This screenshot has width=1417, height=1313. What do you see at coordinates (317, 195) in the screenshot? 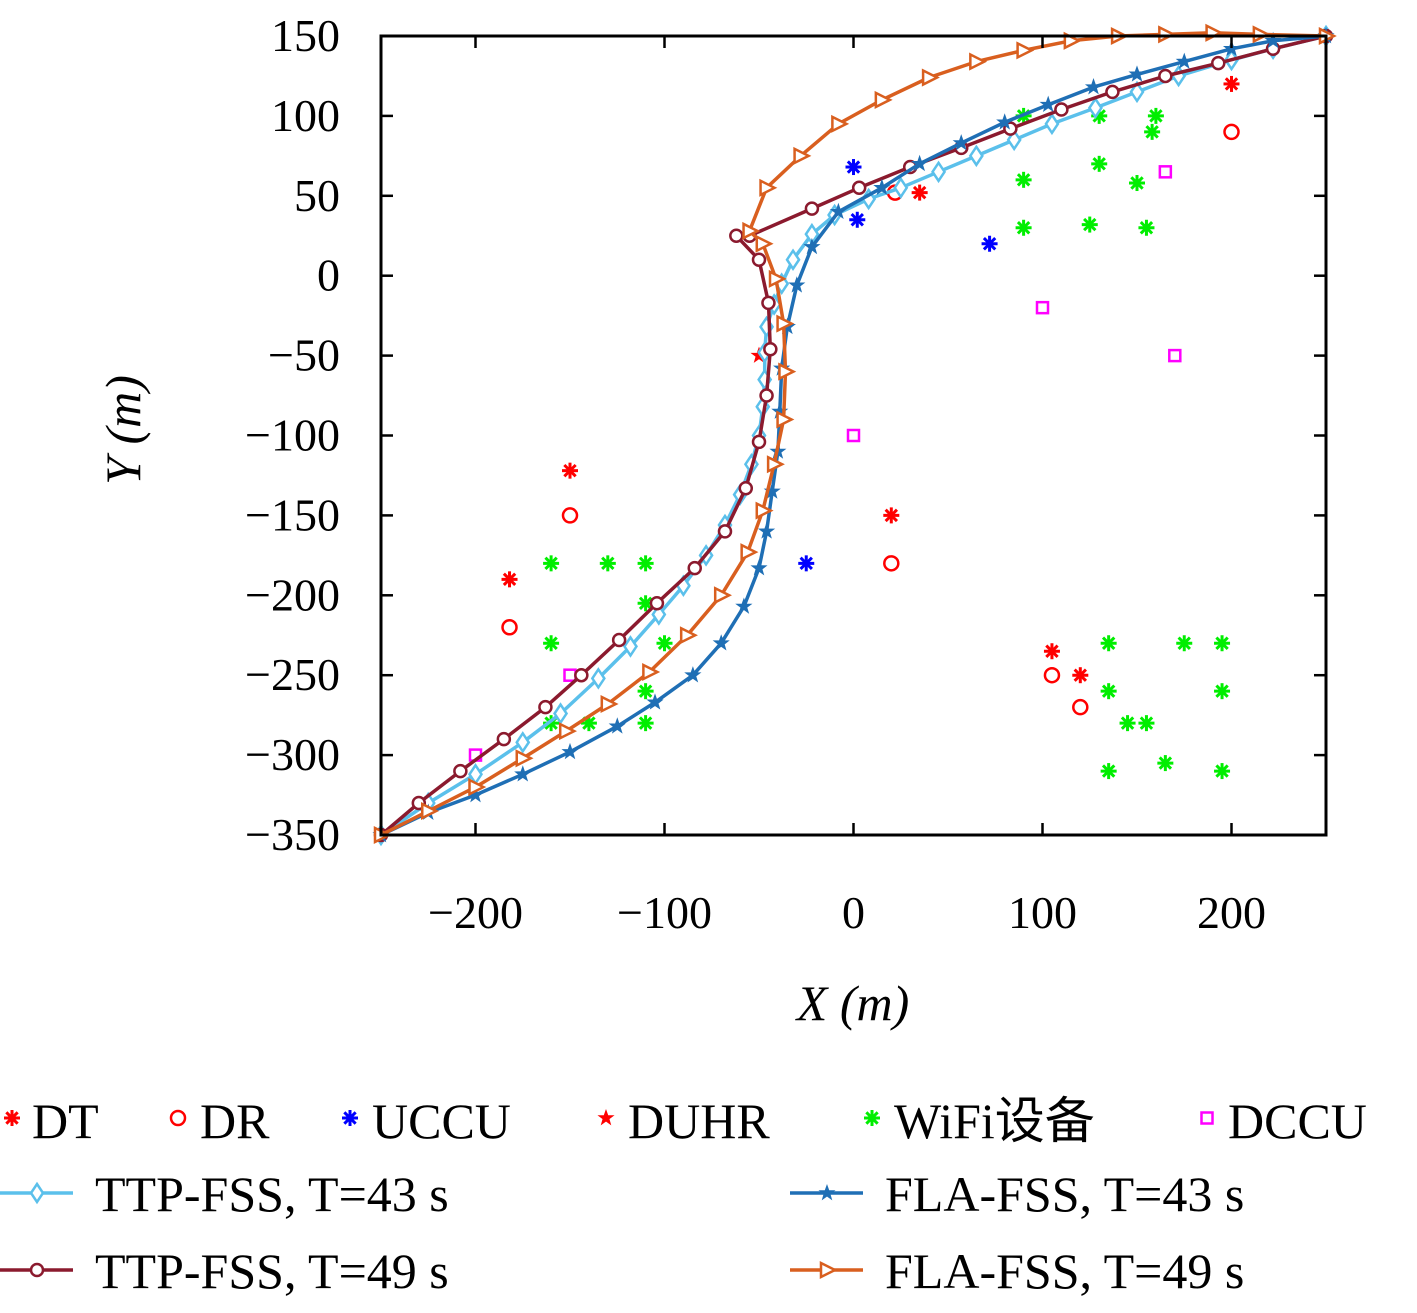
I see `y-tick-label: 50` at bounding box center [317, 195].